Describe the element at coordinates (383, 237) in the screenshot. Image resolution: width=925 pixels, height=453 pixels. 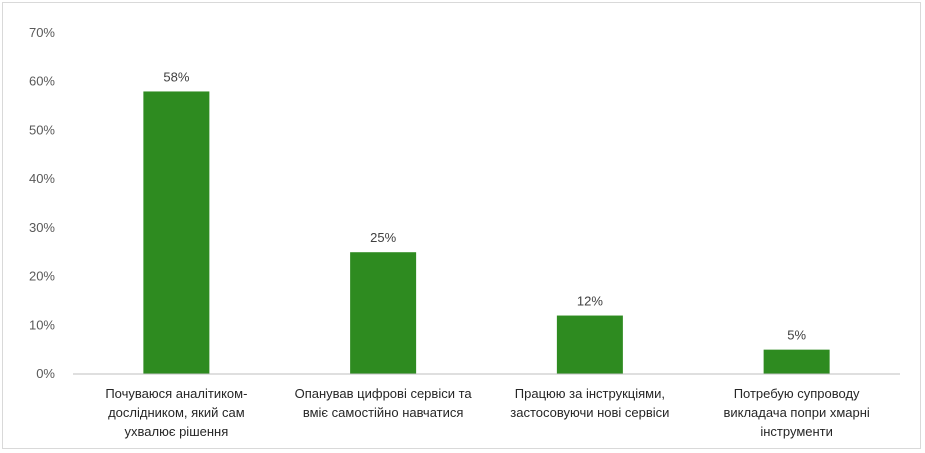
I see `data-label: 25%` at that location.